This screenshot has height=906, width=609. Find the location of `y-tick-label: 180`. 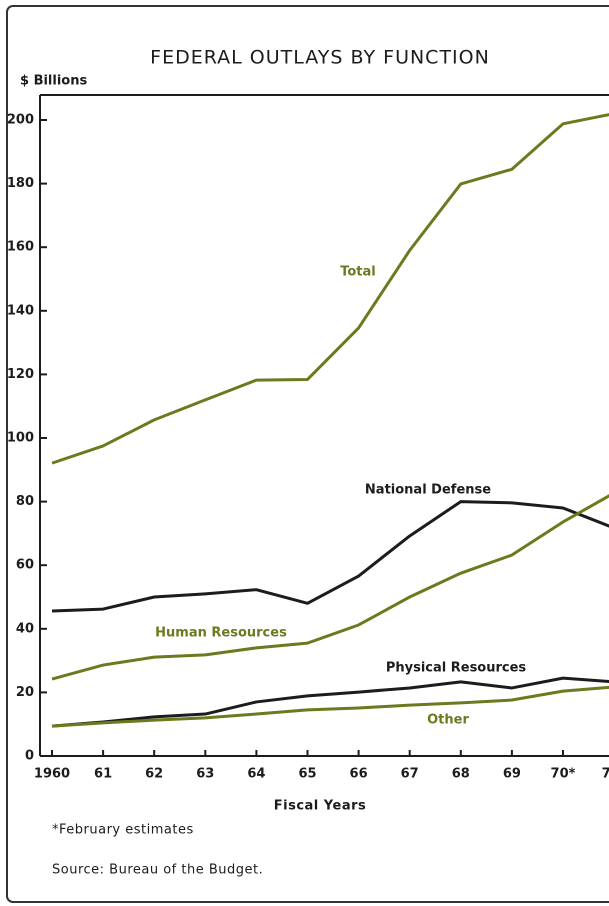

y-tick-label: 180 is located at coordinates (20, 183).